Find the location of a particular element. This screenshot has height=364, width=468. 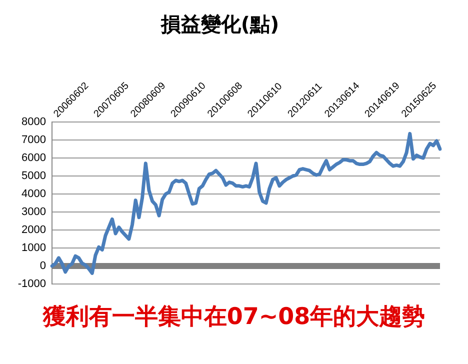

y-tick-label: 3000 is located at coordinates (34, 212).